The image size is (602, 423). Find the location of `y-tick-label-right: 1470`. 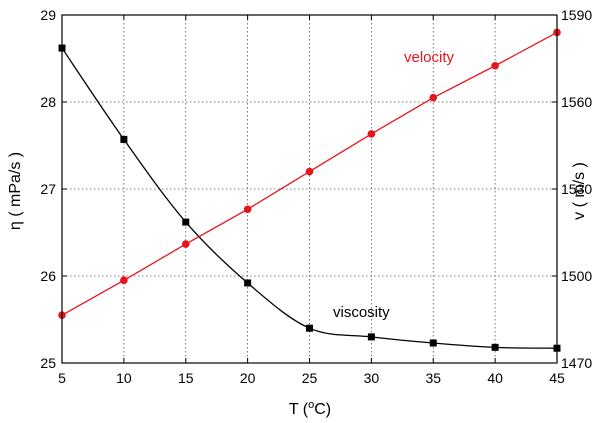

y-tick-label-right: 1470 is located at coordinates (576, 363).